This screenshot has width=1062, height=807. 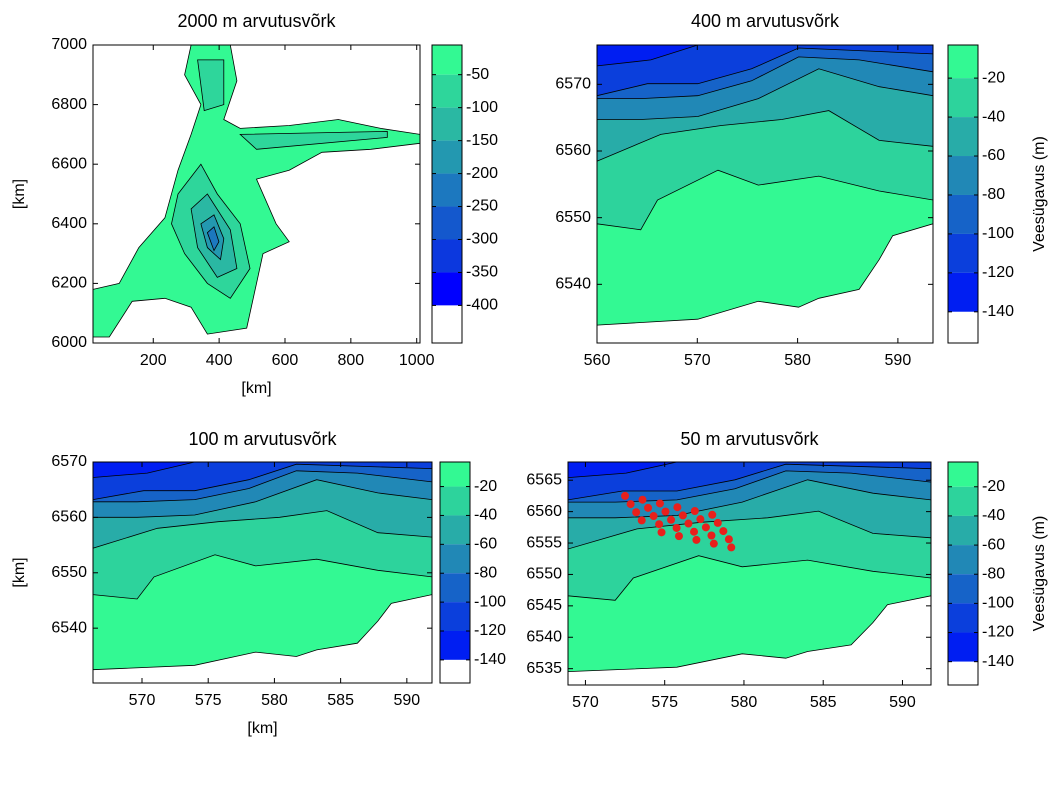 I want to click on x-axis-label: [km], so click(x=262, y=728).